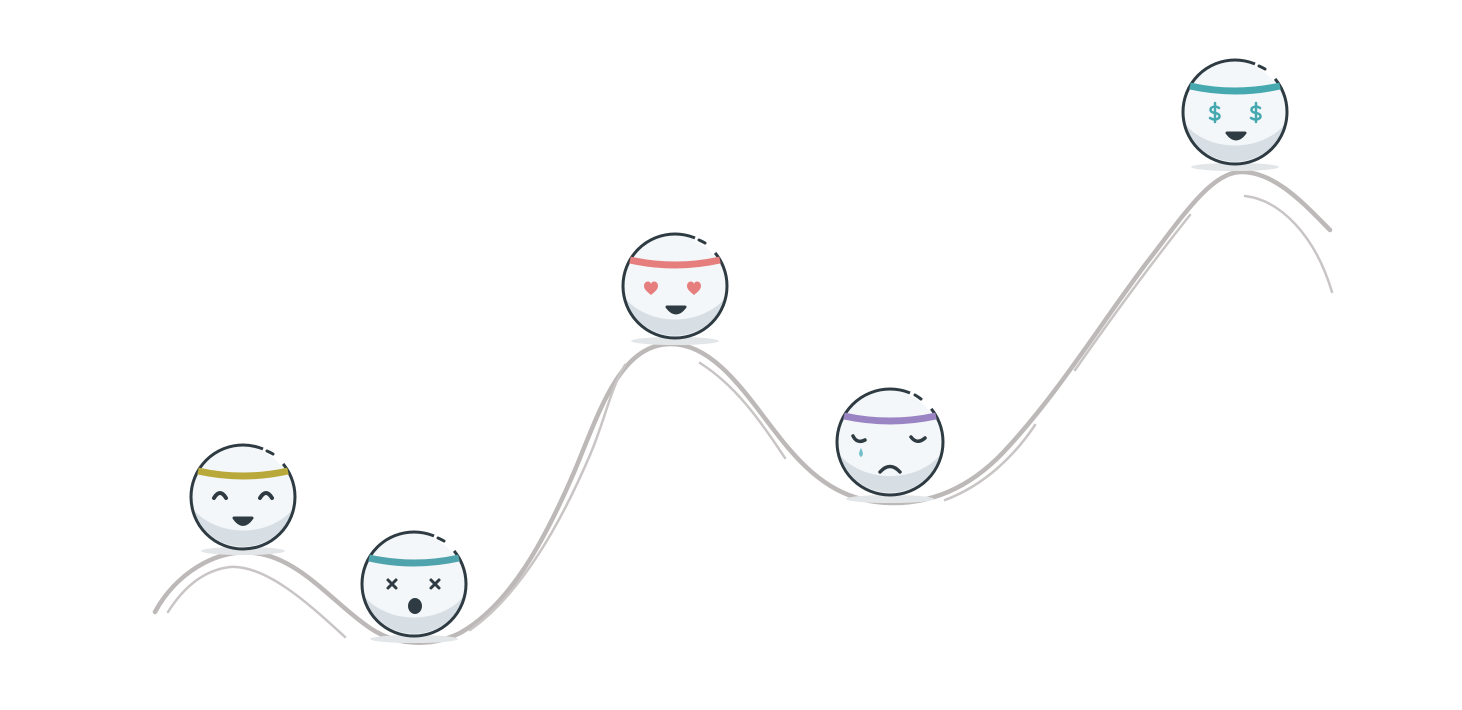  I want to click on heart-eye-right, so click(694, 288).